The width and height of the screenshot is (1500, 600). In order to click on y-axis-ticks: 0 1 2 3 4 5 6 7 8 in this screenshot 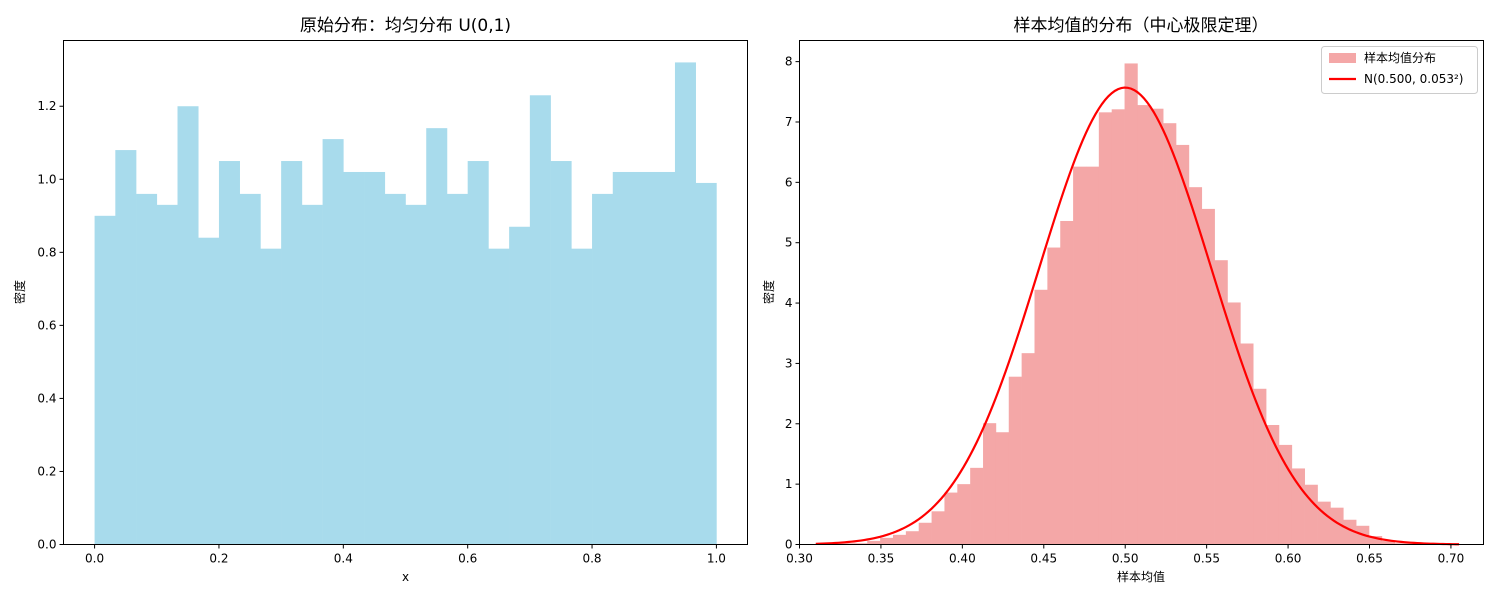, I will do `click(792, 303)`.